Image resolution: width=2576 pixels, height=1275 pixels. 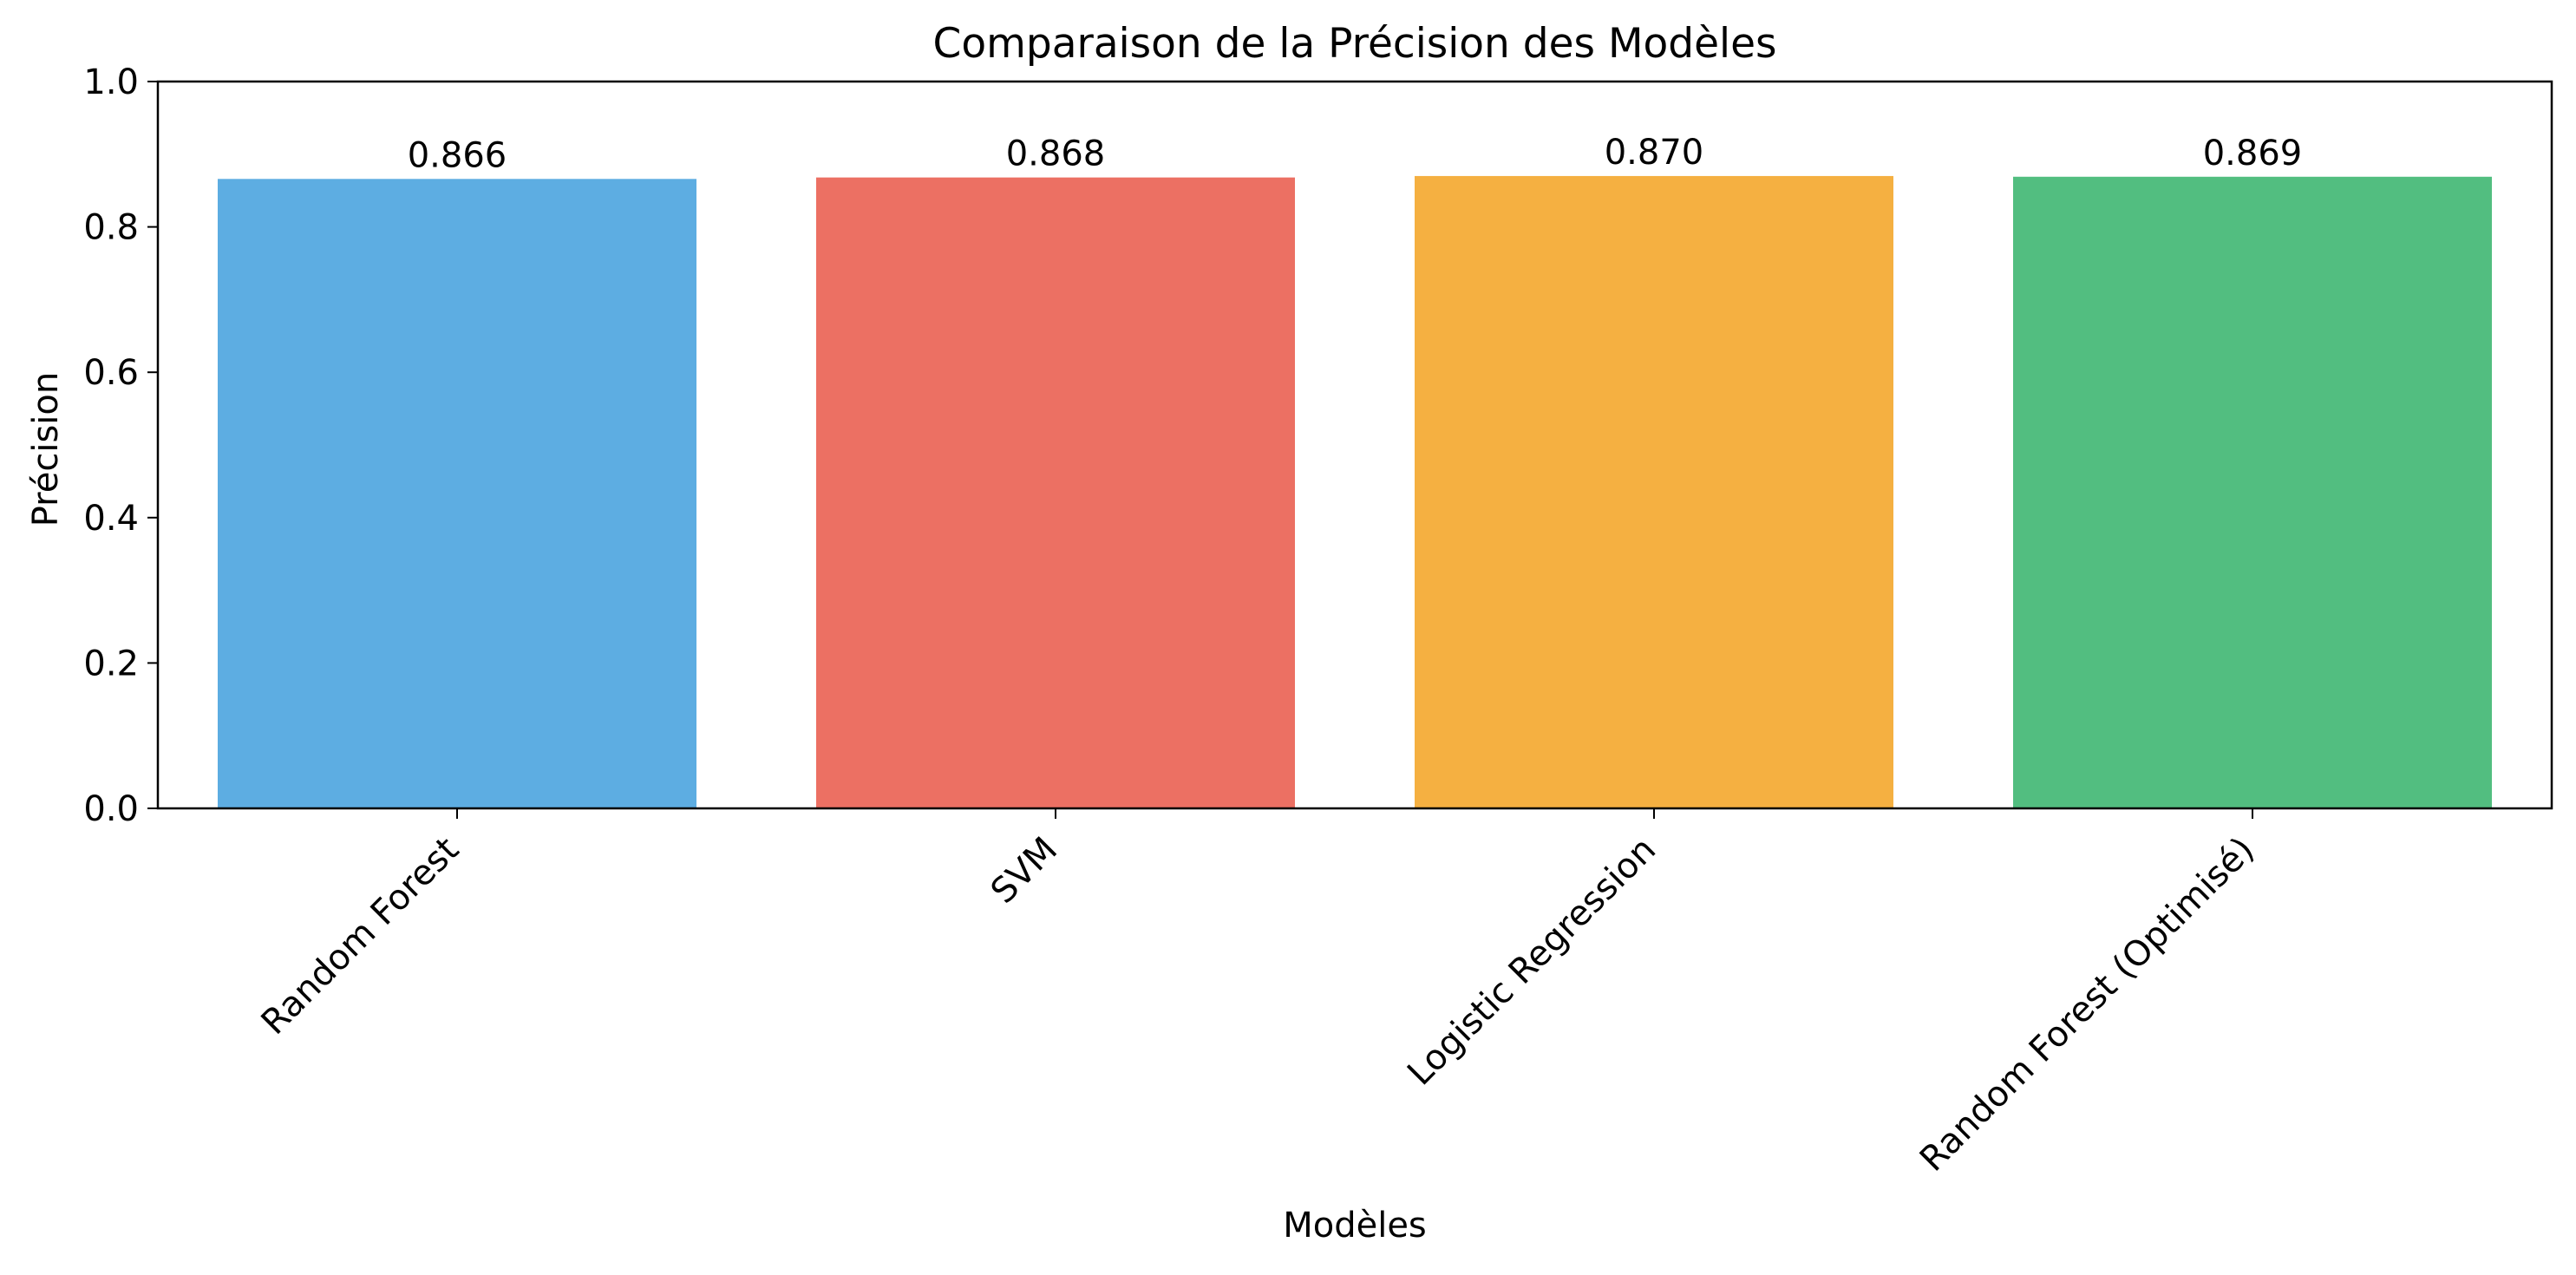 What do you see at coordinates (2087, 1005) in the screenshot?
I see `x-tick-label-4: Random Forest (Optimisé)` at bounding box center [2087, 1005].